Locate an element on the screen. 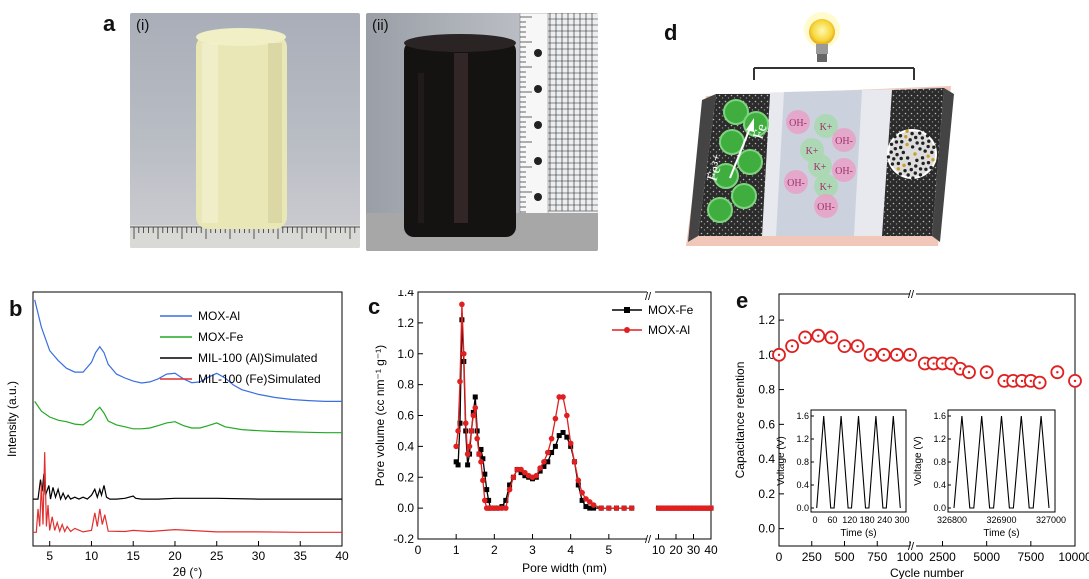 The height and width of the screenshot is (579, 1089). inset-x-tick-label: 0 is located at coordinates (814, 520).